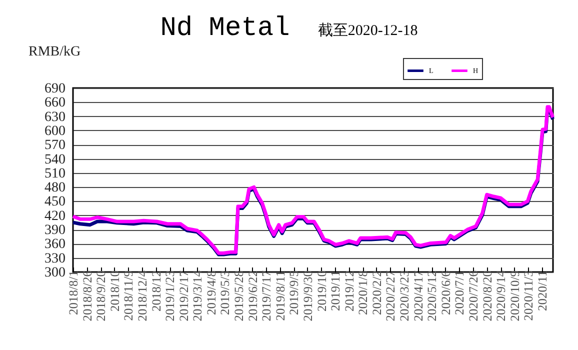 Image resolution: width=578 pixels, height=350 pixels. What do you see at coordinates (55, 202) in the screenshot?
I see `y-tick-label: 450` at bounding box center [55, 202].